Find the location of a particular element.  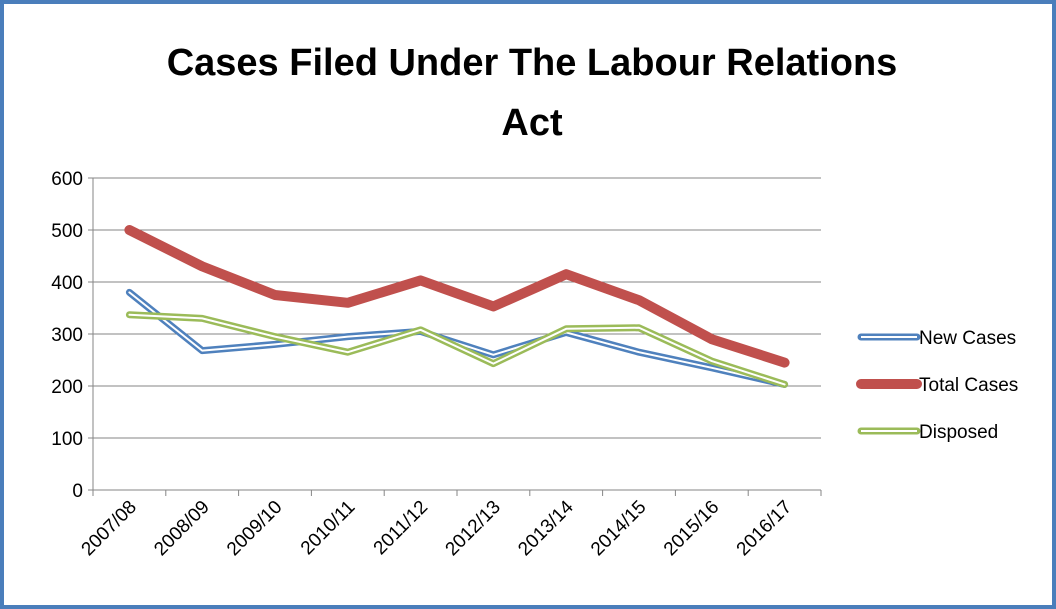

series-line-new-cases is located at coordinates (457, 338).